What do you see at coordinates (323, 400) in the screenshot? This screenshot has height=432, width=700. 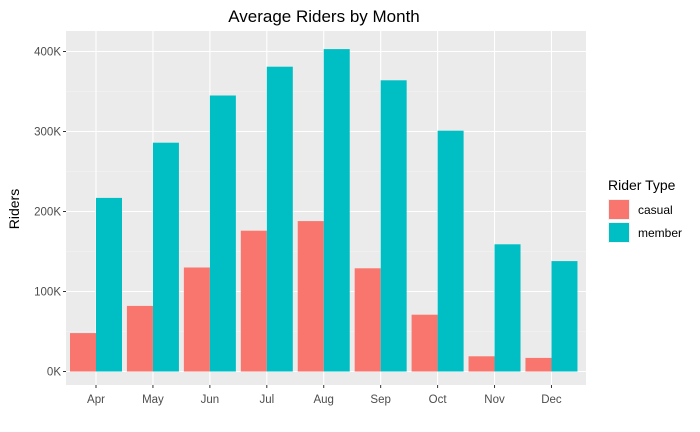 I see `x-tick-label: Aug` at bounding box center [323, 400].